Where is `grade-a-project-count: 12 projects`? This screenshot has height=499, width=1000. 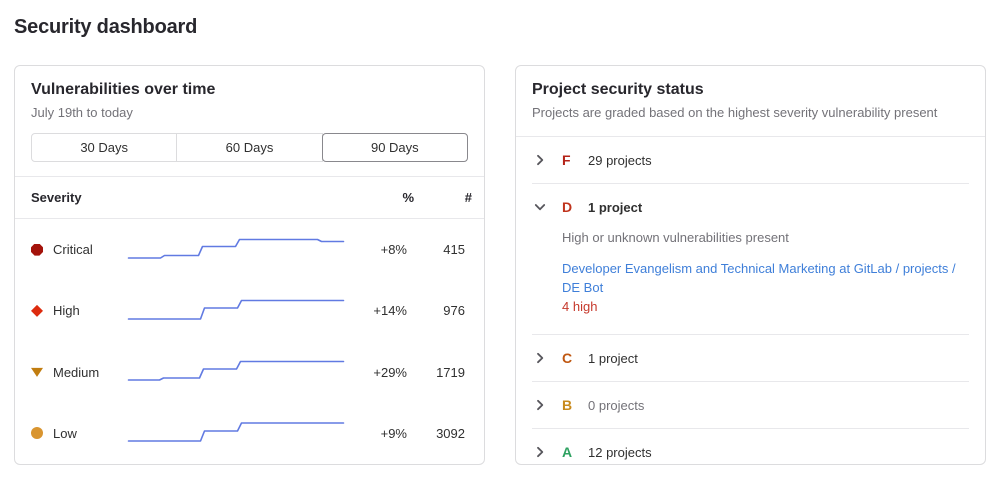 grade-a-project-count: 12 projects is located at coordinates (620, 452).